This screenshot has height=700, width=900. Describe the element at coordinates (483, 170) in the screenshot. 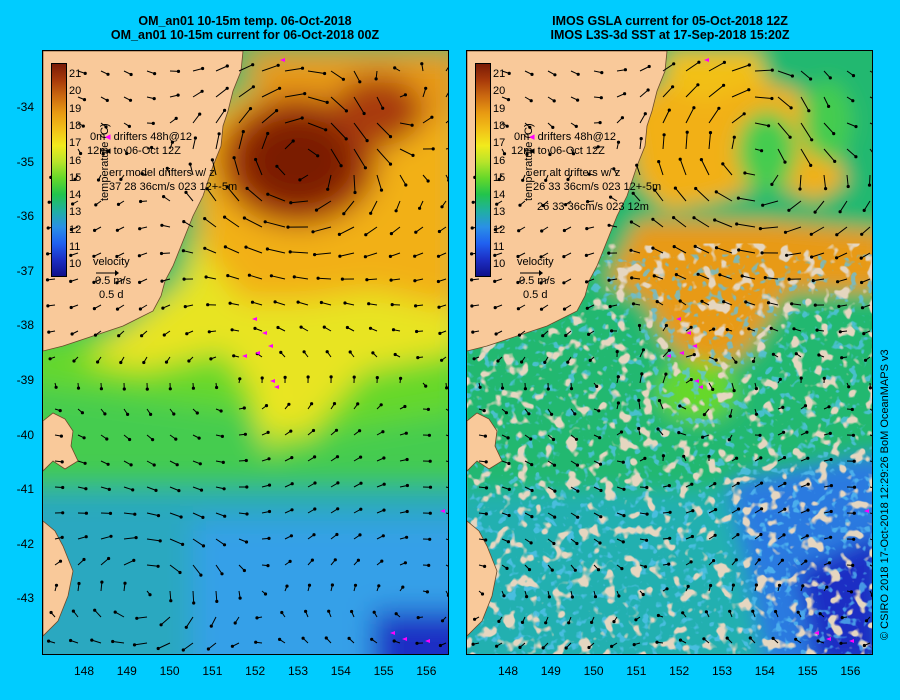

I see `right-colorbar` at that location.